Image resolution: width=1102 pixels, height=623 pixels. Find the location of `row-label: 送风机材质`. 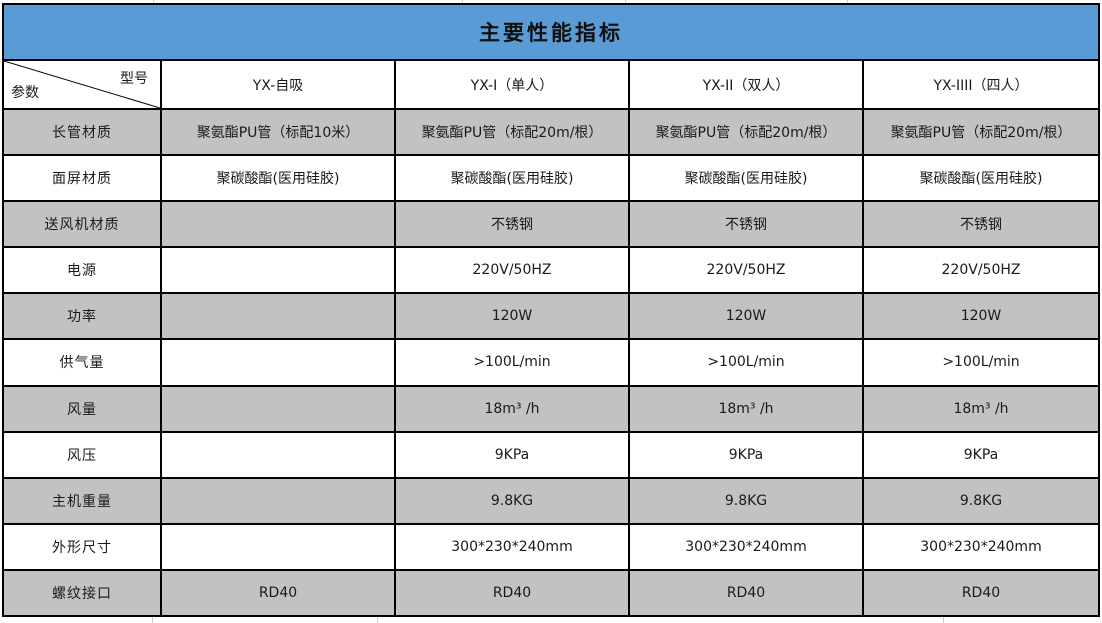

row-label: 送风机材质 is located at coordinates (82, 224).